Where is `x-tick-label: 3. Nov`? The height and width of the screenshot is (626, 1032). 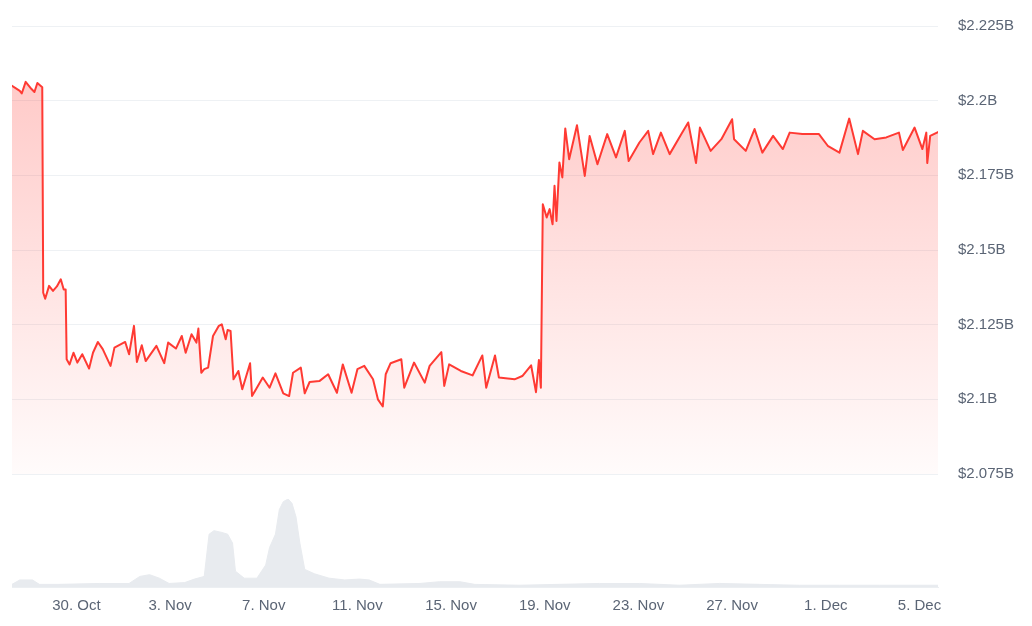 x-tick-label: 3. Nov is located at coordinates (170, 605).